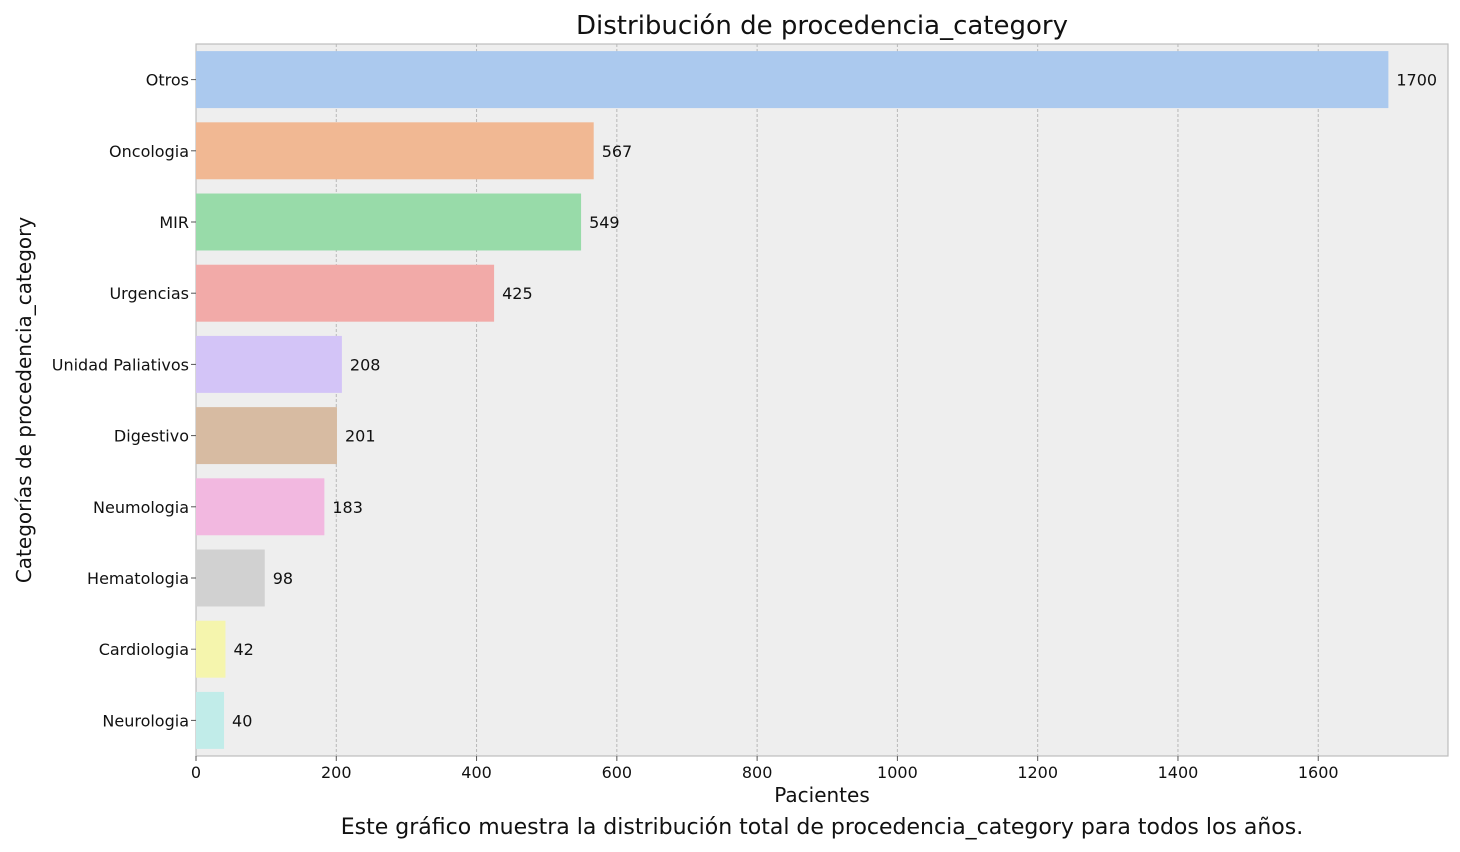  What do you see at coordinates (196, 772) in the screenshot?
I see `x-tick-label: 0` at bounding box center [196, 772].